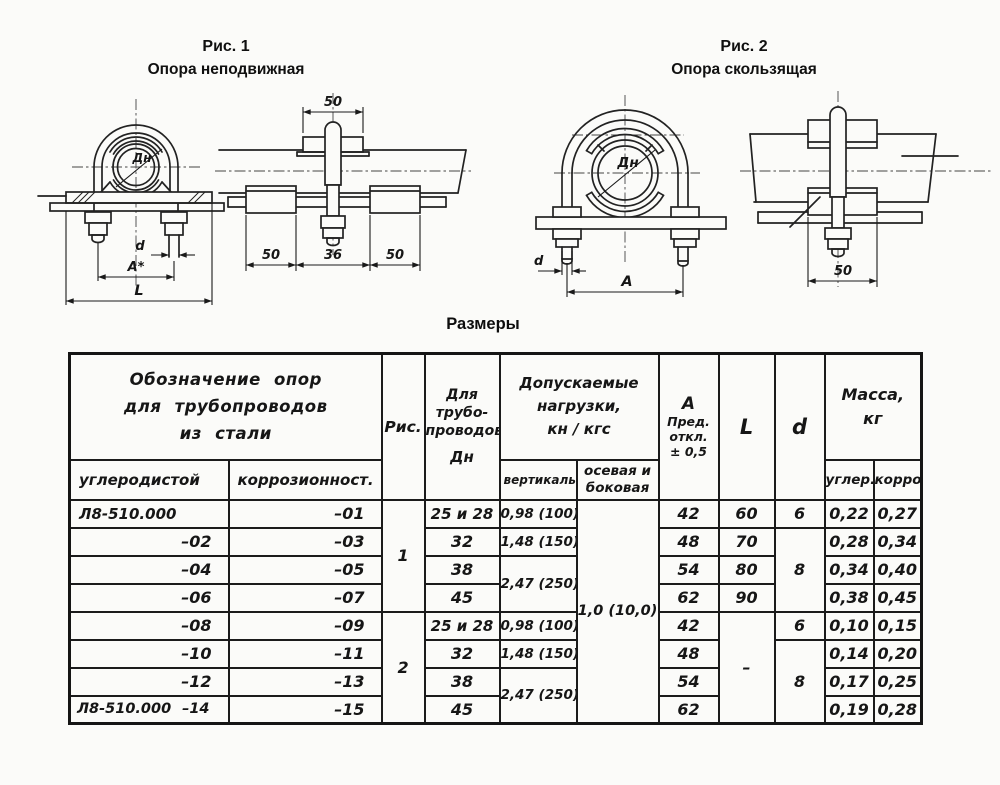 The height and width of the screenshot is (785, 1000). I want to click on cell-carbon: Л8-510.000 –14, so click(149, 709).